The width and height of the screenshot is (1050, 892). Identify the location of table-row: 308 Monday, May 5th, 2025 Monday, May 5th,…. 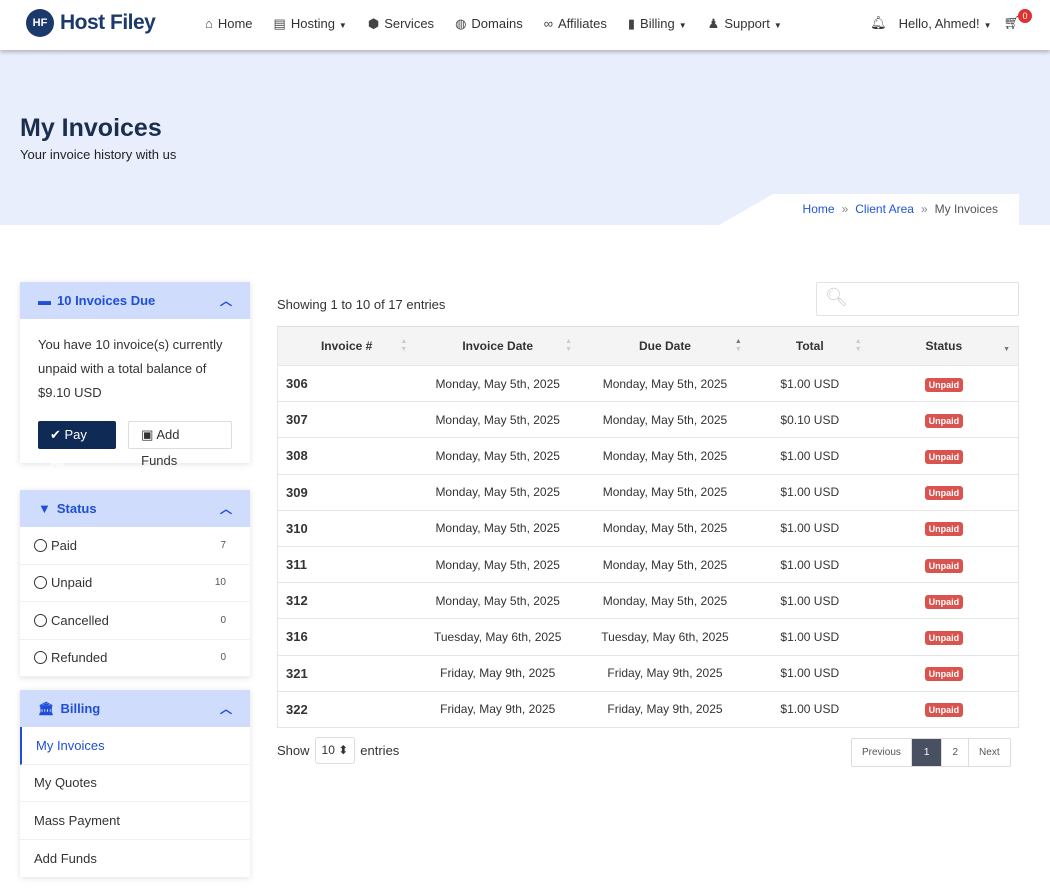
(648, 456).